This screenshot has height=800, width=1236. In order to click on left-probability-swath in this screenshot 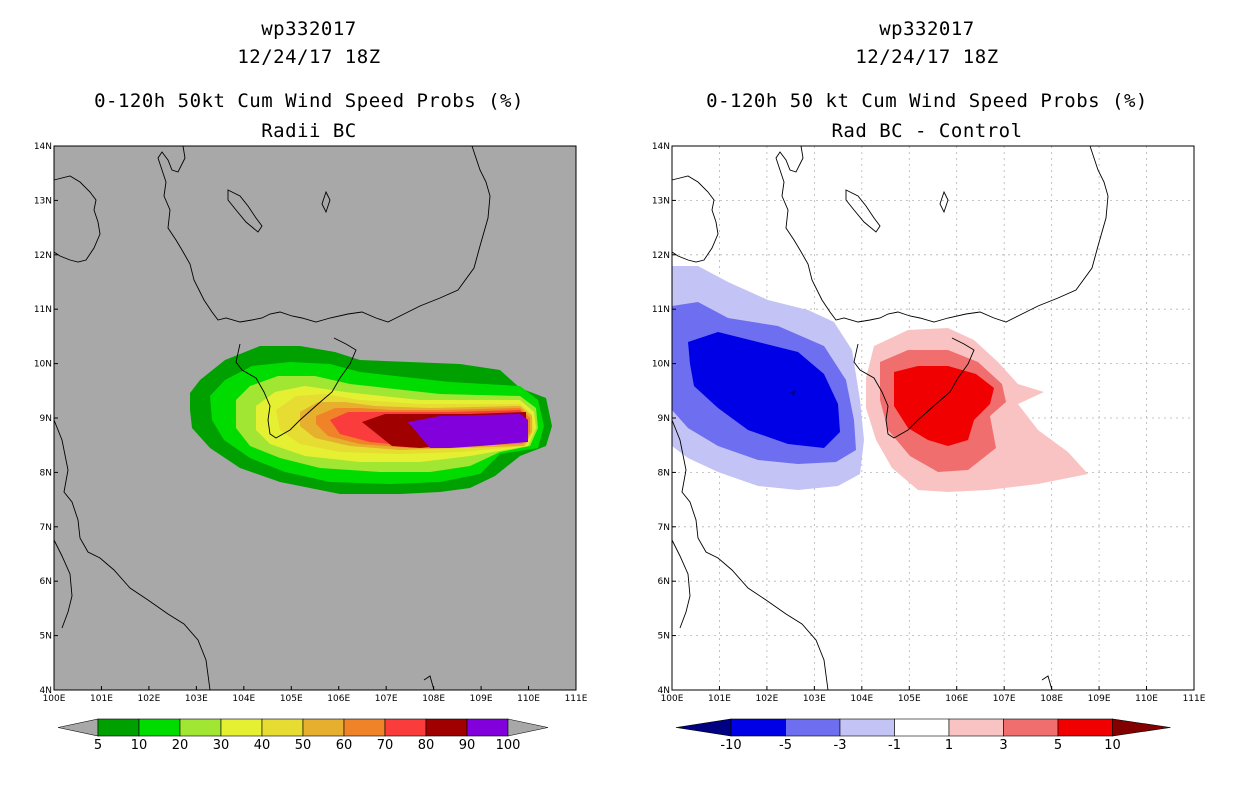, I will do `click(371, 420)`.